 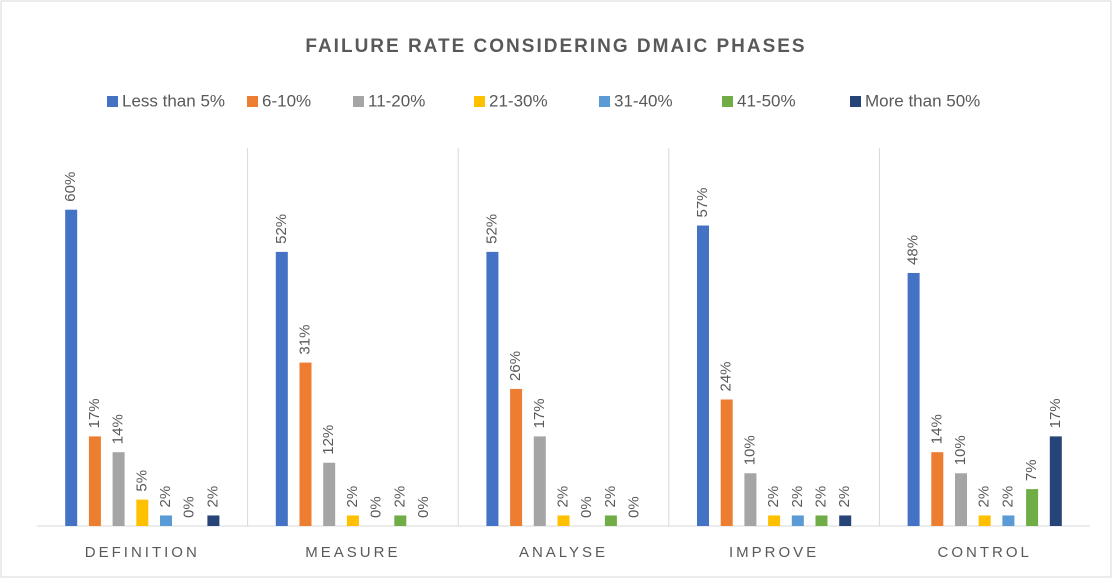 I want to click on data-label: 24%, so click(x=726, y=376).